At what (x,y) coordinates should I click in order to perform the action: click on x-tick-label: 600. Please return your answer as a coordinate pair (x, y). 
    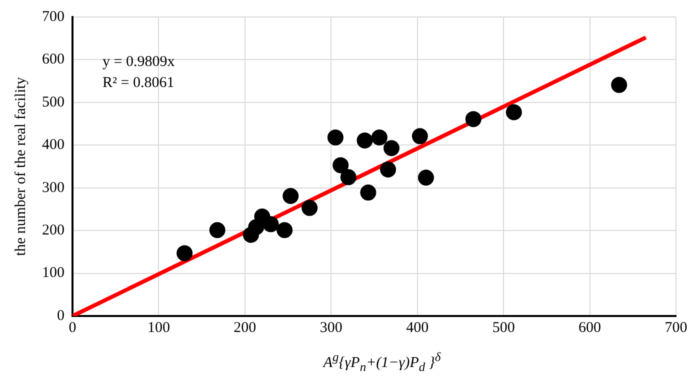
    Looking at the image, I should click on (590, 328).